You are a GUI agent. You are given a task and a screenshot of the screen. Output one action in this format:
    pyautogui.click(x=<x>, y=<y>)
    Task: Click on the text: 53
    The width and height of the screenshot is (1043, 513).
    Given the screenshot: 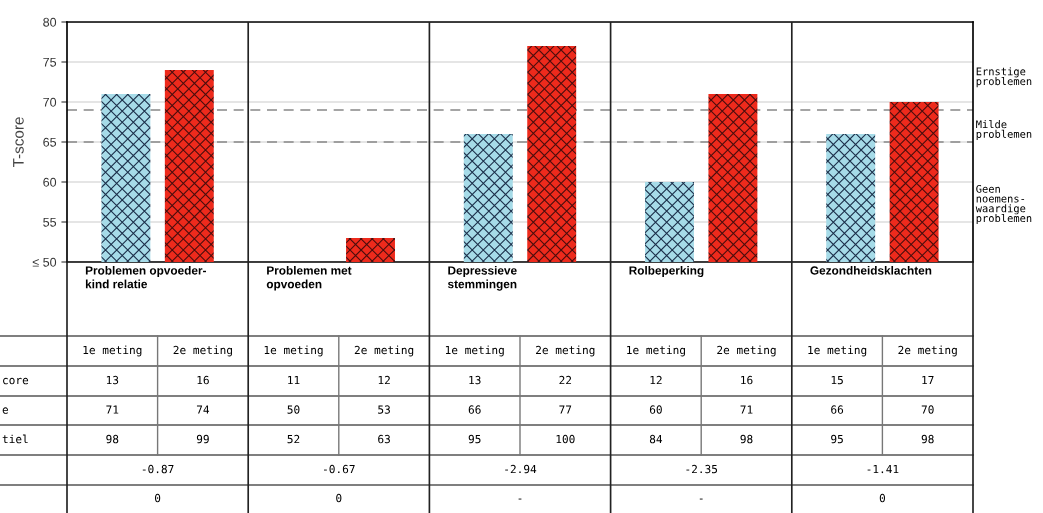 What is the action you would take?
    pyautogui.click(x=384, y=409)
    